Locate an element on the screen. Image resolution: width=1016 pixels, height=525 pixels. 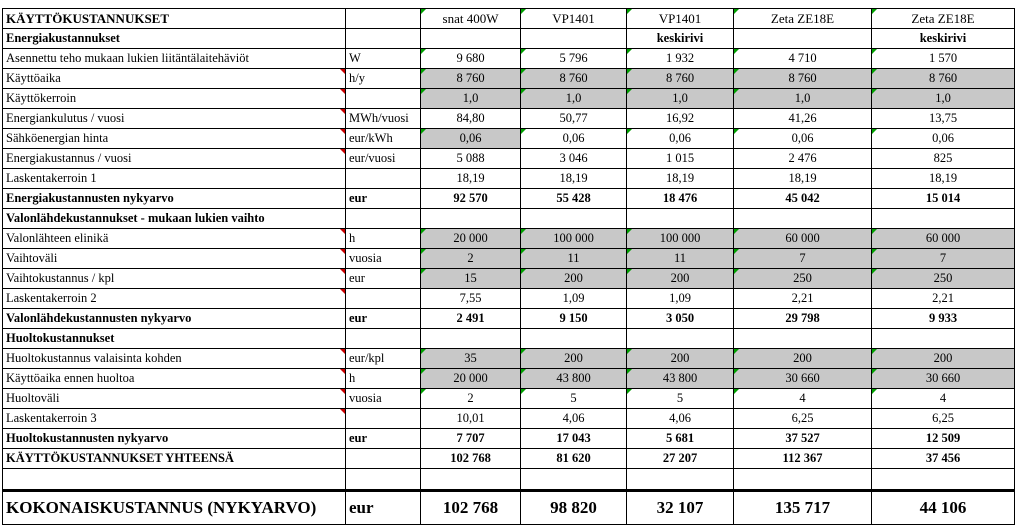
value-cell: 18 476 is located at coordinates (680, 198).